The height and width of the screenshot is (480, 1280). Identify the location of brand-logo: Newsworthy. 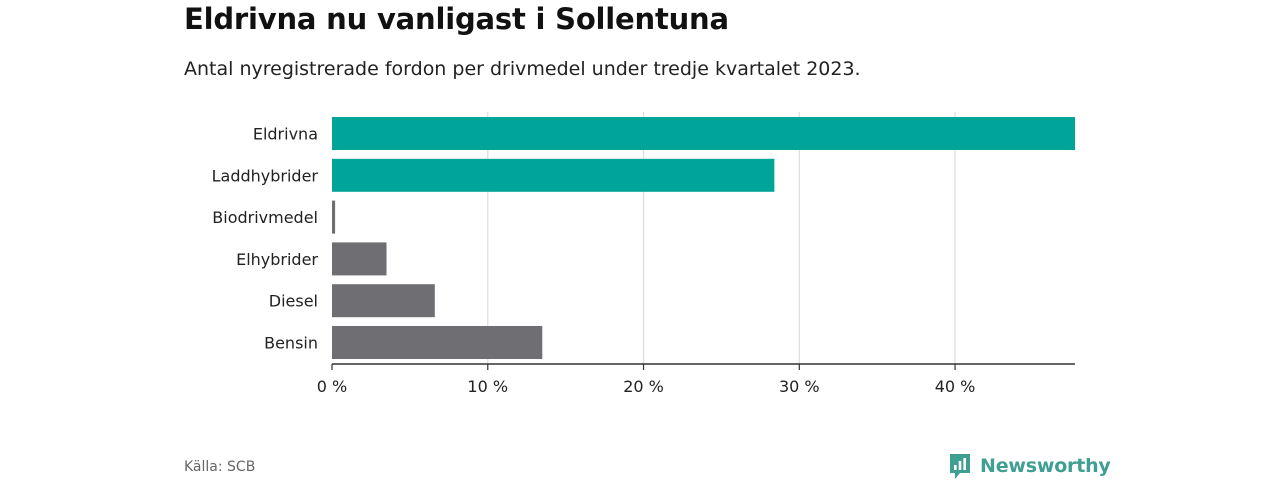
(1029, 466).